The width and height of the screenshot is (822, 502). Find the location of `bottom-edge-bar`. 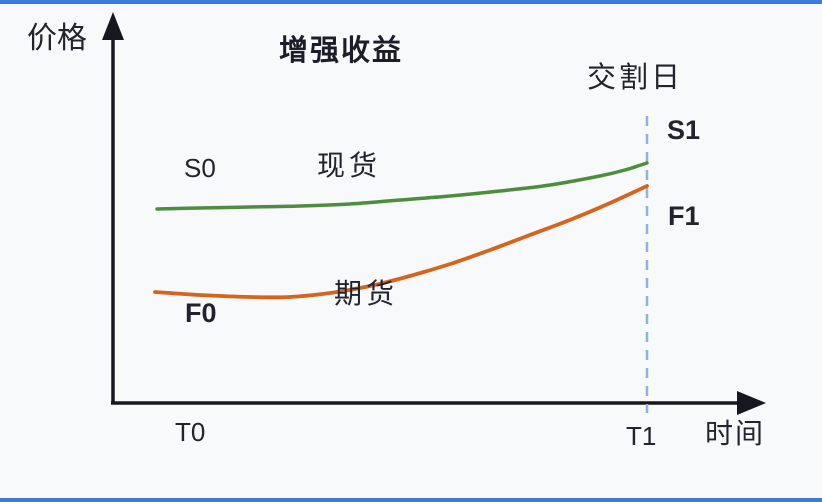

bottom-edge-bar is located at coordinates (411, 500).